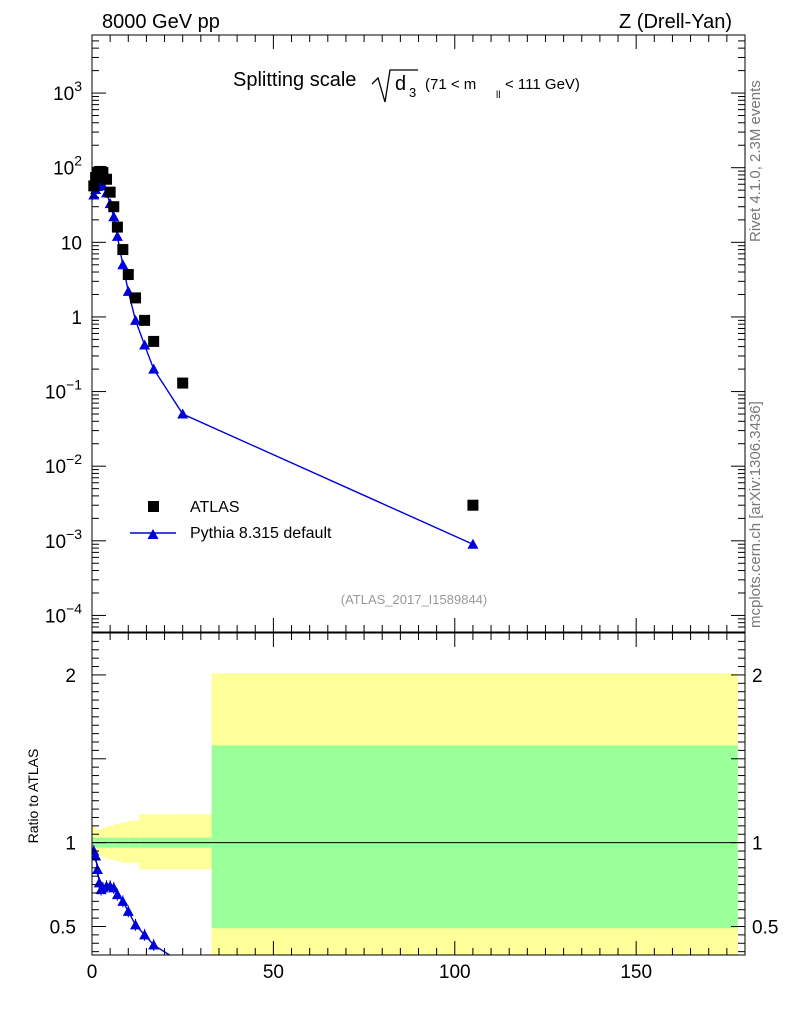  I want to click on title-range-close: < 111 GeV), so click(542, 84).